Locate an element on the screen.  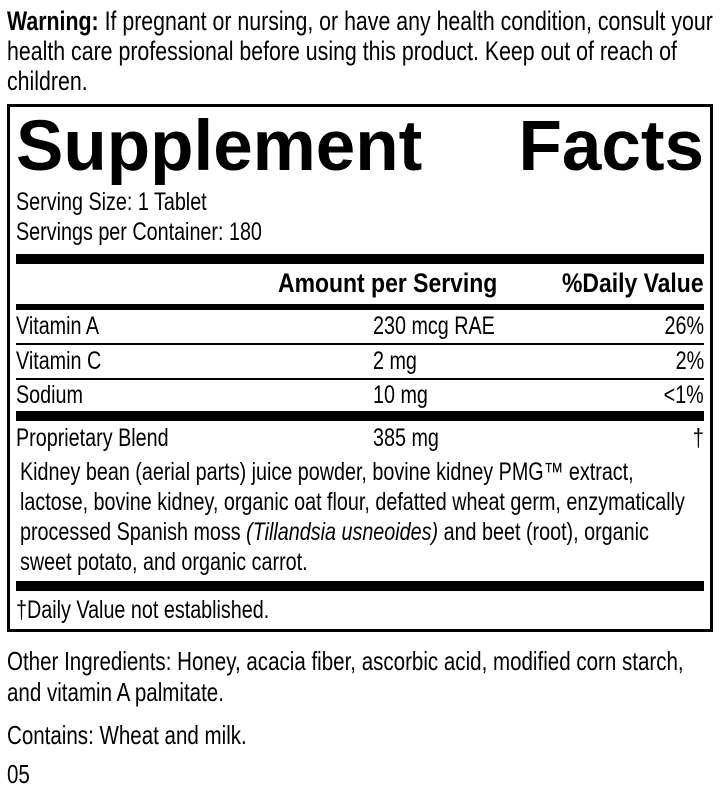
table-row: Vitamin A 230 mcg RAE 26% is located at coordinates (360, 327).